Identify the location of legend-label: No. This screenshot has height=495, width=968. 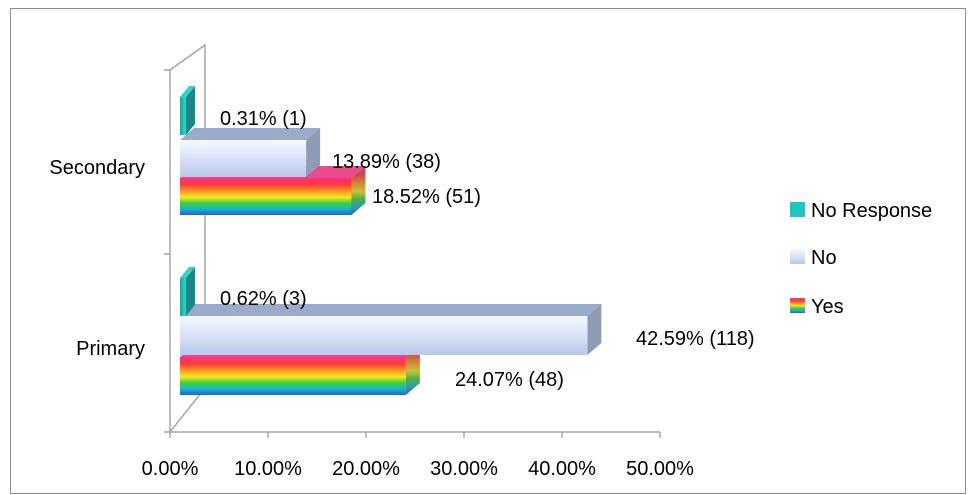
(824, 258).